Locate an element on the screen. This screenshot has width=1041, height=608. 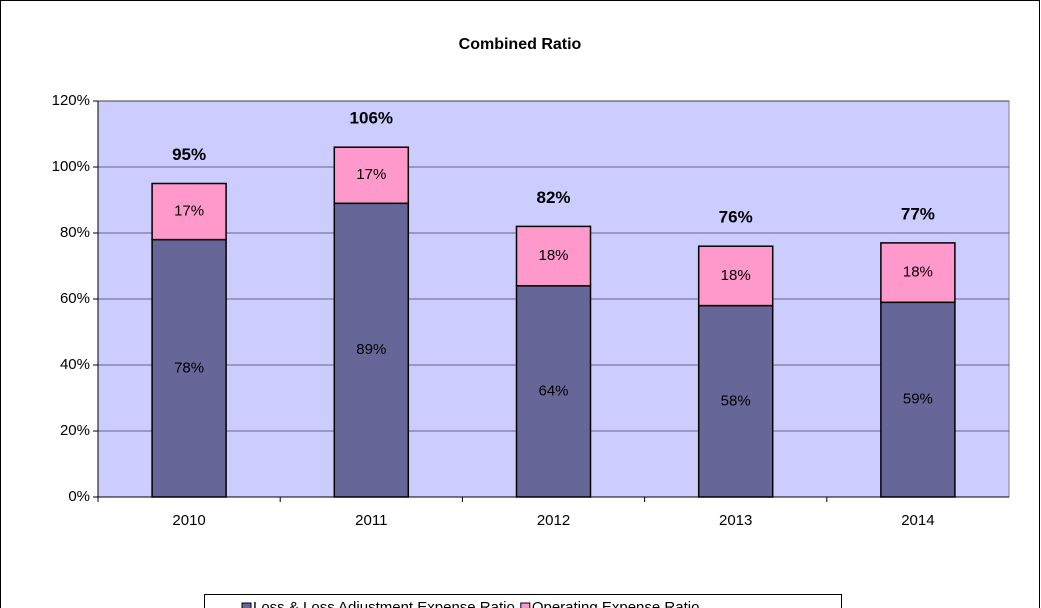
legend-label: Operating Expense Ratio is located at coordinates (616, 603).